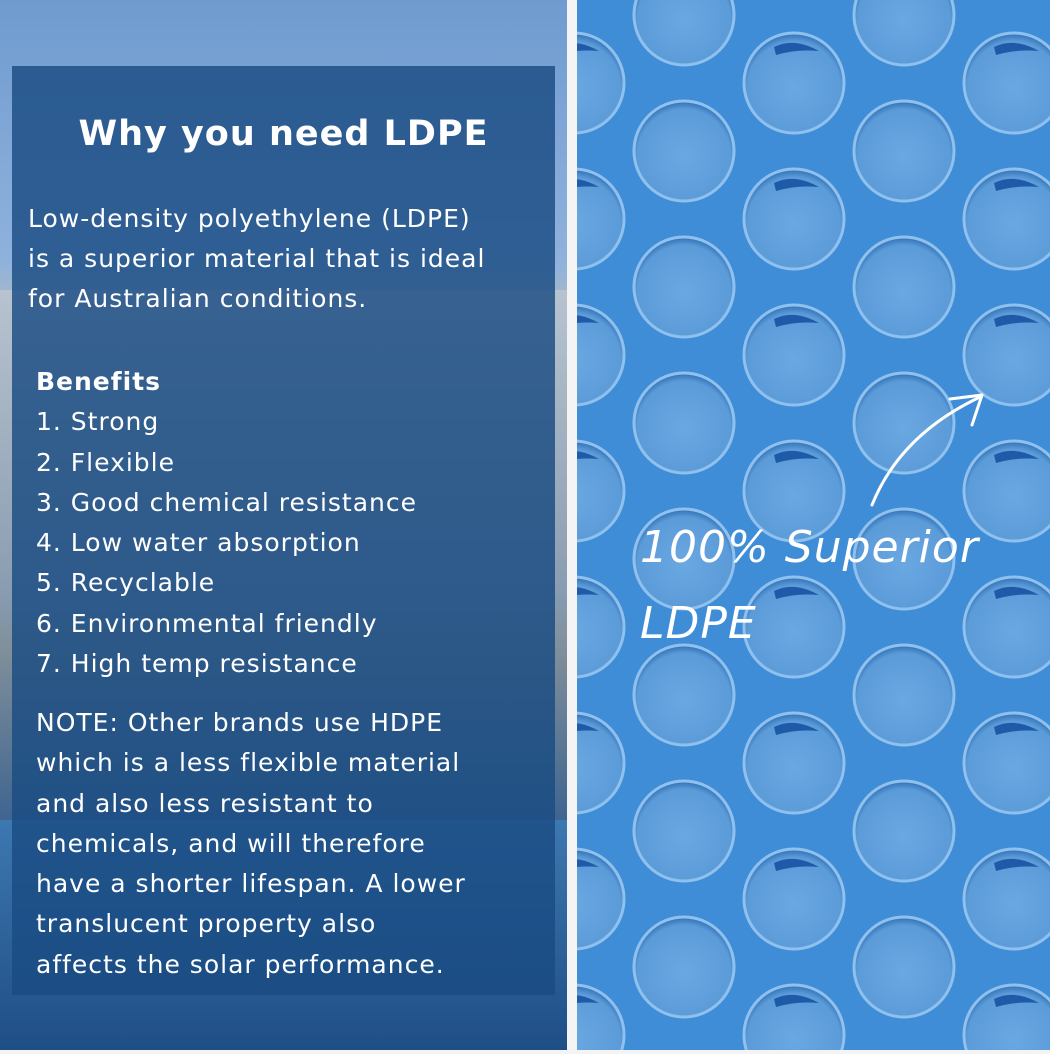  I want to click on note-line: have a shorter lifespan. A lower, so click(251, 884).